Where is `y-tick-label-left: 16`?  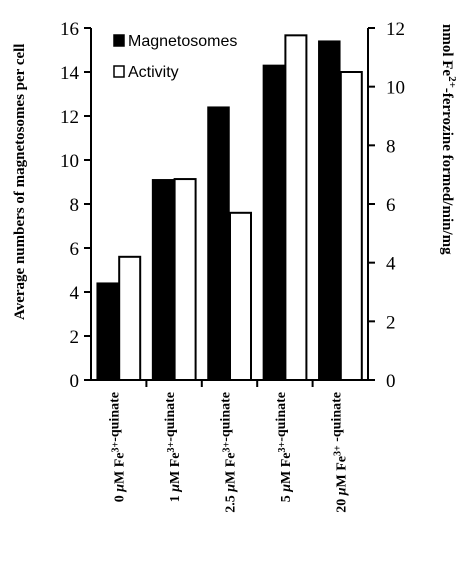
y-tick-label-left: 16 is located at coordinates (69, 29).